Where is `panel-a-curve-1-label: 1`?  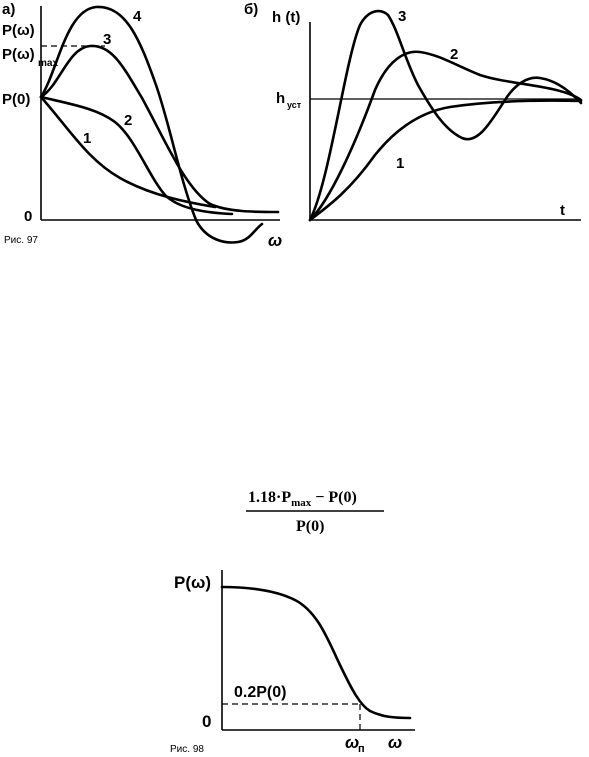 panel-a-curve-1-label: 1 is located at coordinates (87, 138).